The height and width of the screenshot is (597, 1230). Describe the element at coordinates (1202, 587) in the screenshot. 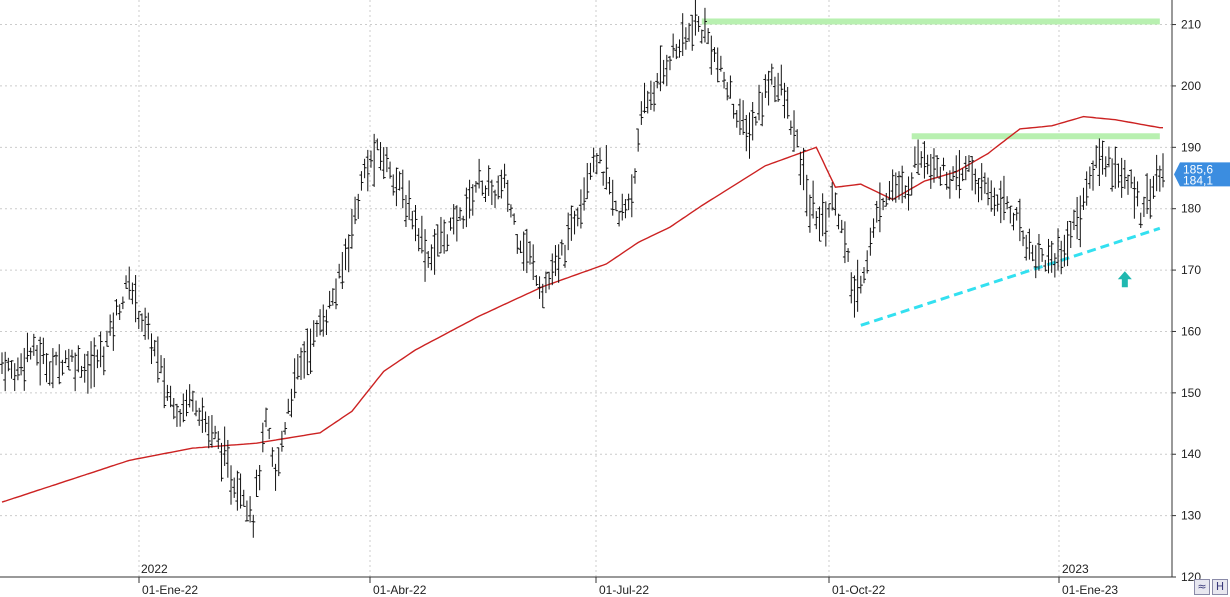

I see `chart-mode-icon: ≈` at that location.